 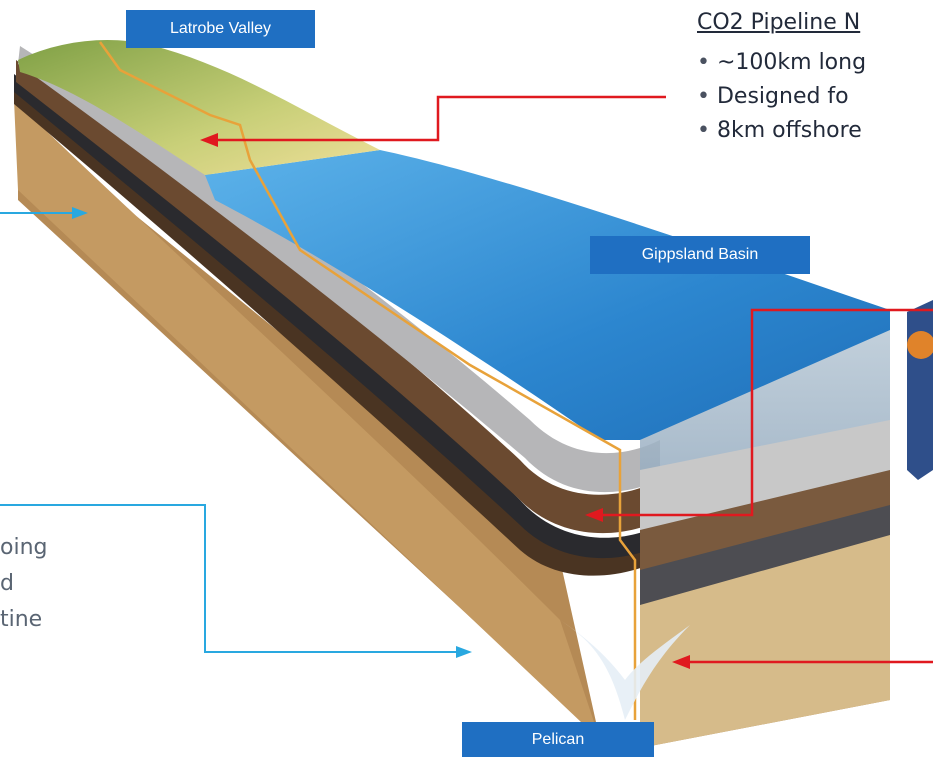 What do you see at coordinates (781, 131) in the screenshot?
I see `pipeline-info-item: 8km offshore` at bounding box center [781, 131].